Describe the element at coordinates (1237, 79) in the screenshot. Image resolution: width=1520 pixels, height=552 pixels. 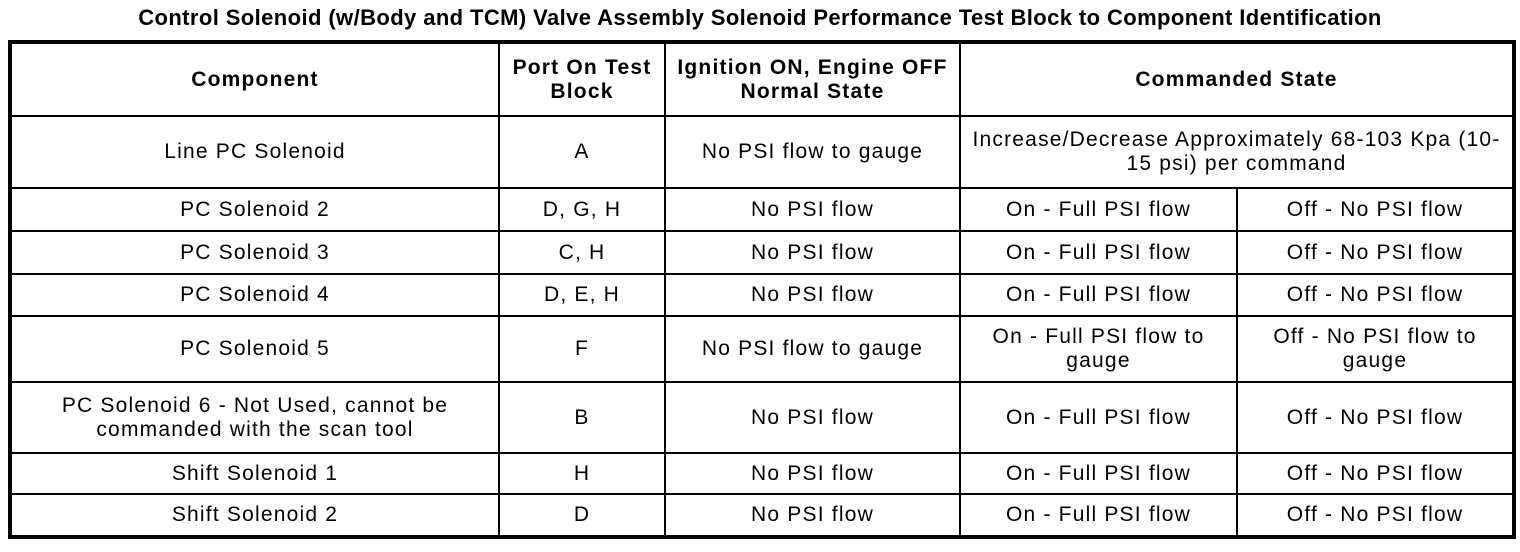
I see `header-commanded-state: Commanded State` at that location.